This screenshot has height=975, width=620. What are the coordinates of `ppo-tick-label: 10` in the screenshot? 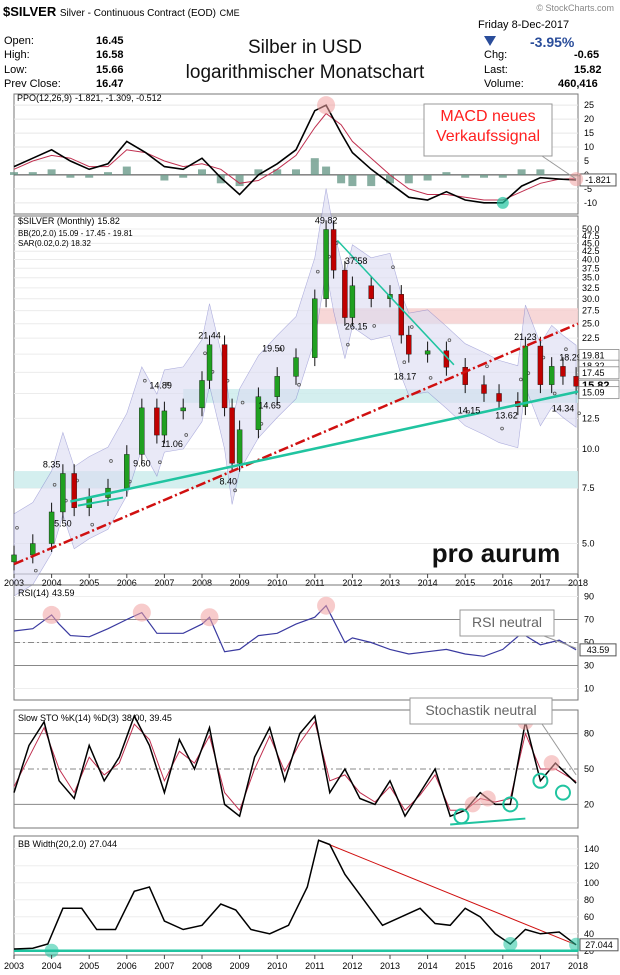 It's located at (589, 147).